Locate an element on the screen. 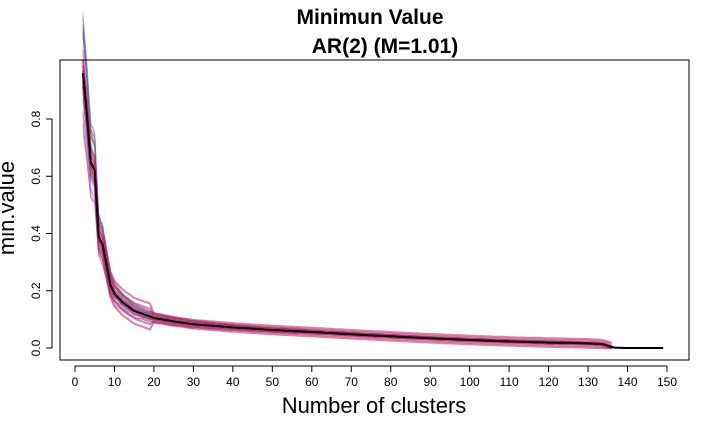  x-tick-label: 40 is located at coordinates (233, 382).